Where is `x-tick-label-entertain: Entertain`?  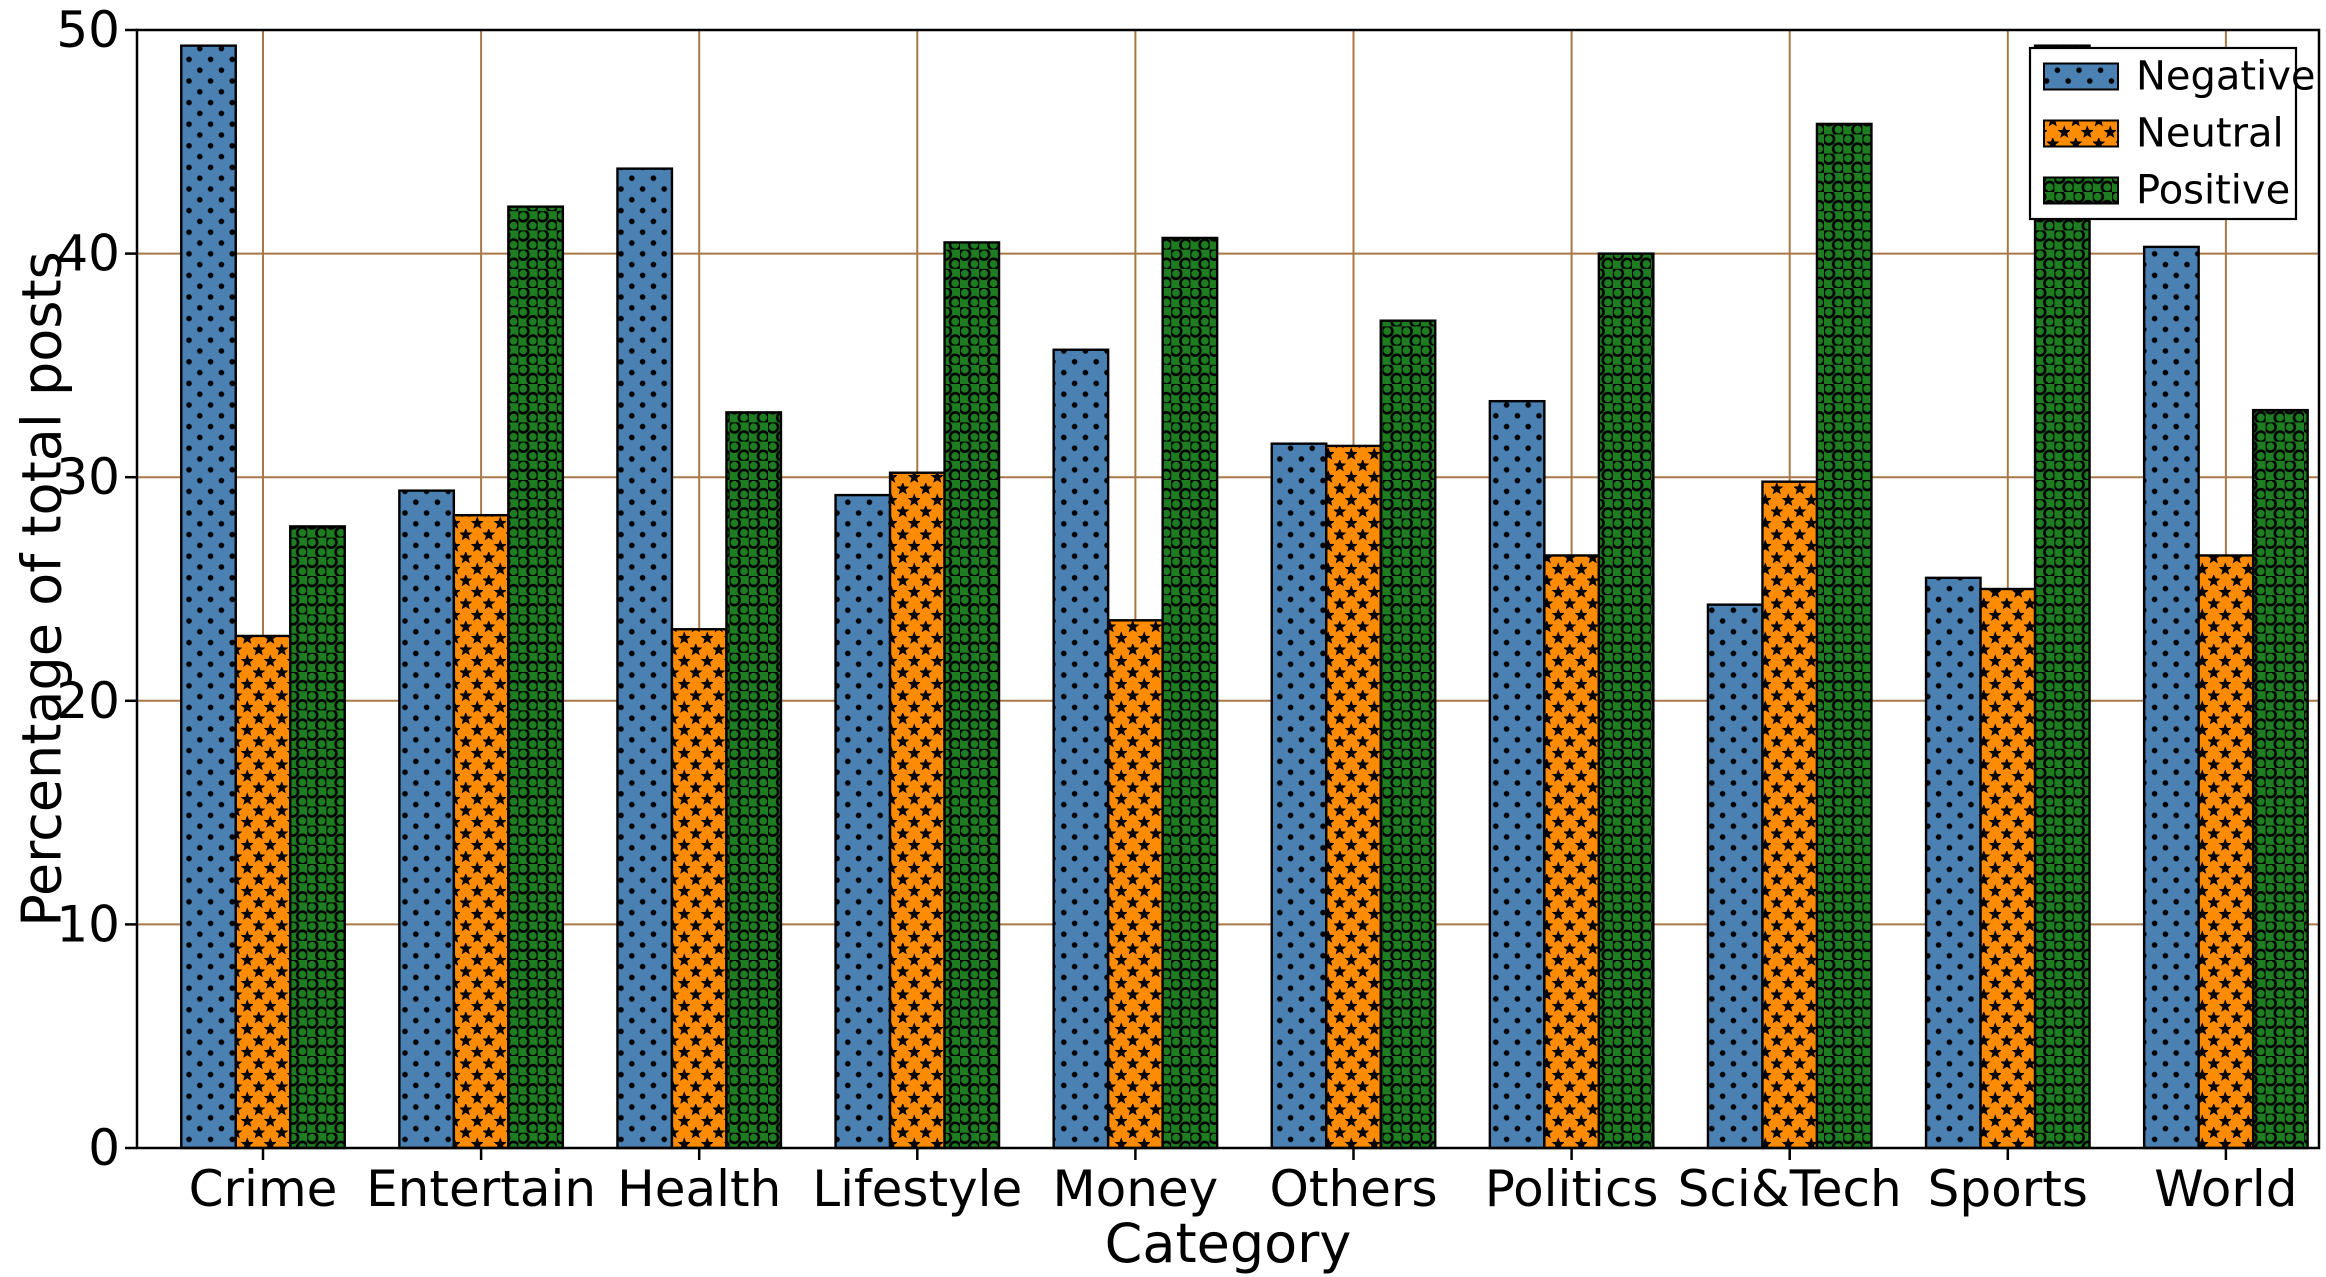 x-tick-label-entertain: Entertain is located at coordinates (481, 1189).